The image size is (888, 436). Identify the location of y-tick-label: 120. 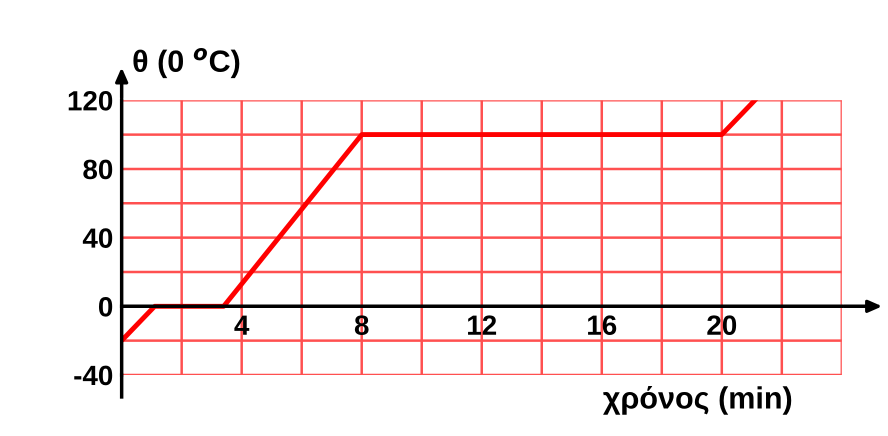
(90, 100).